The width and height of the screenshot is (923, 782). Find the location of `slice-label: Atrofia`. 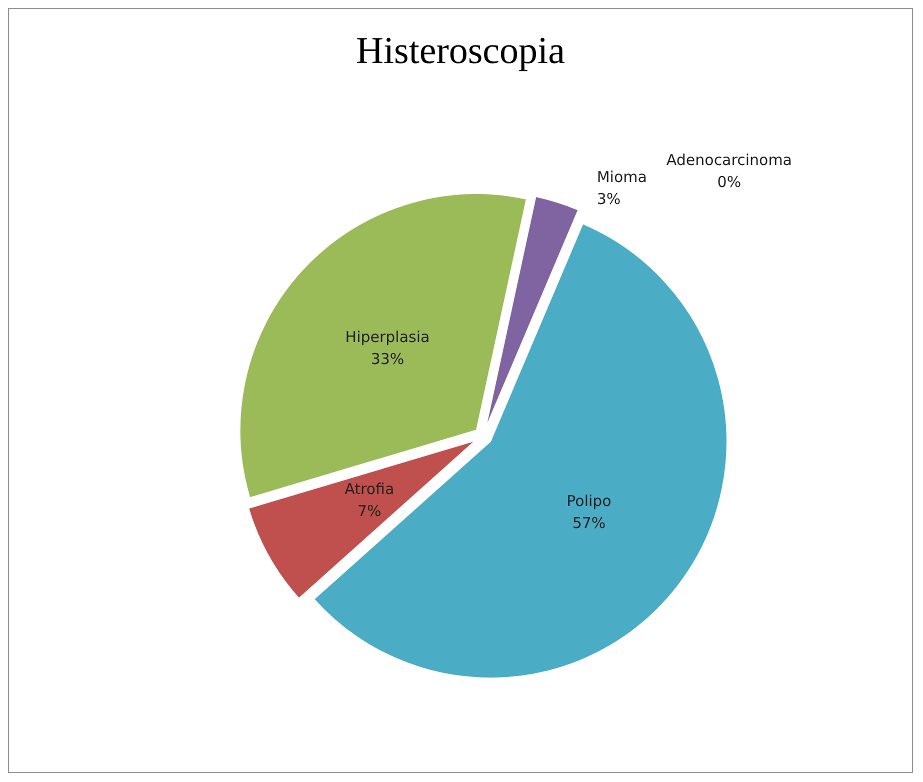

slice-label: Atrofia is located at coordinates (369, 489).